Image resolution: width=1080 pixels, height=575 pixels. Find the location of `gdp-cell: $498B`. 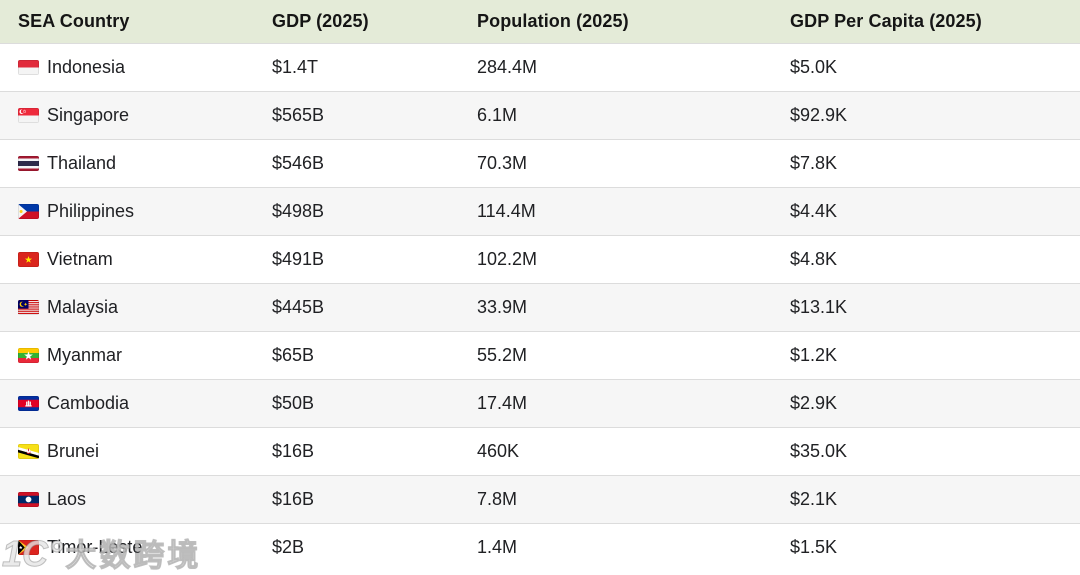

gdp-cell: $498B is located at coordinates (298, 211).